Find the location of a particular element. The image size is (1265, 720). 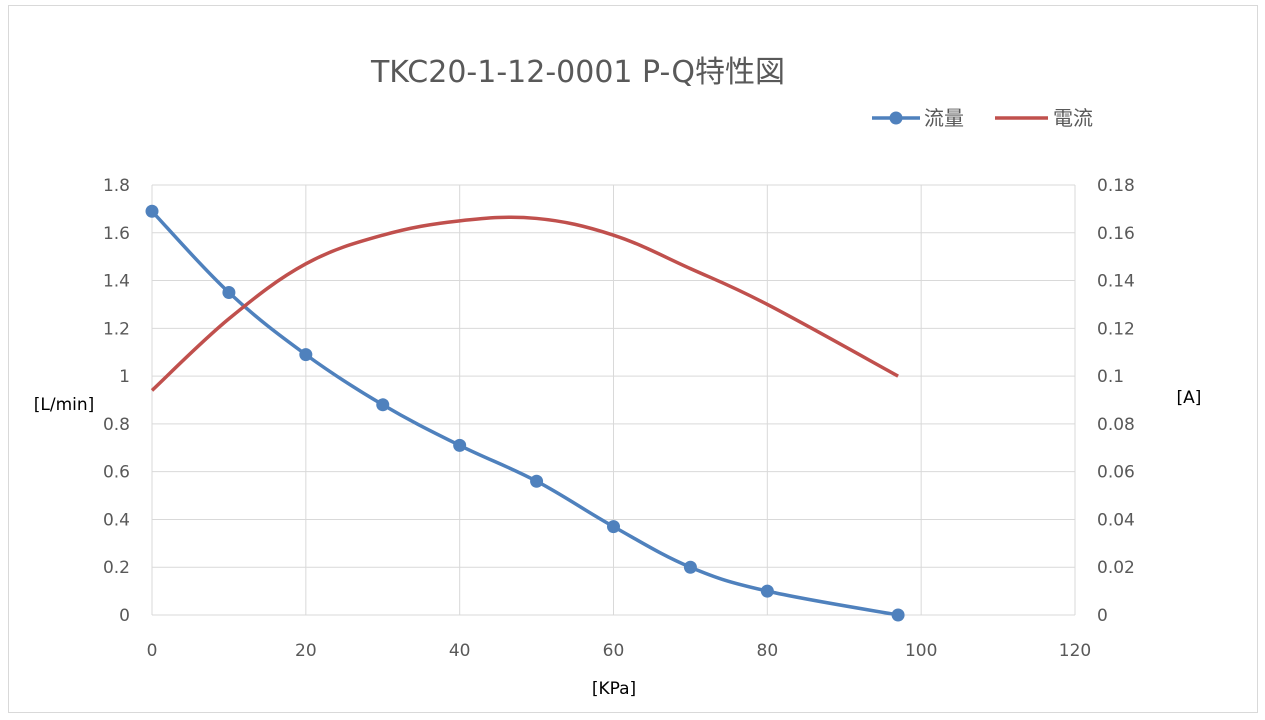

x-tick-label: 60 is located at coordinates (614, 651).